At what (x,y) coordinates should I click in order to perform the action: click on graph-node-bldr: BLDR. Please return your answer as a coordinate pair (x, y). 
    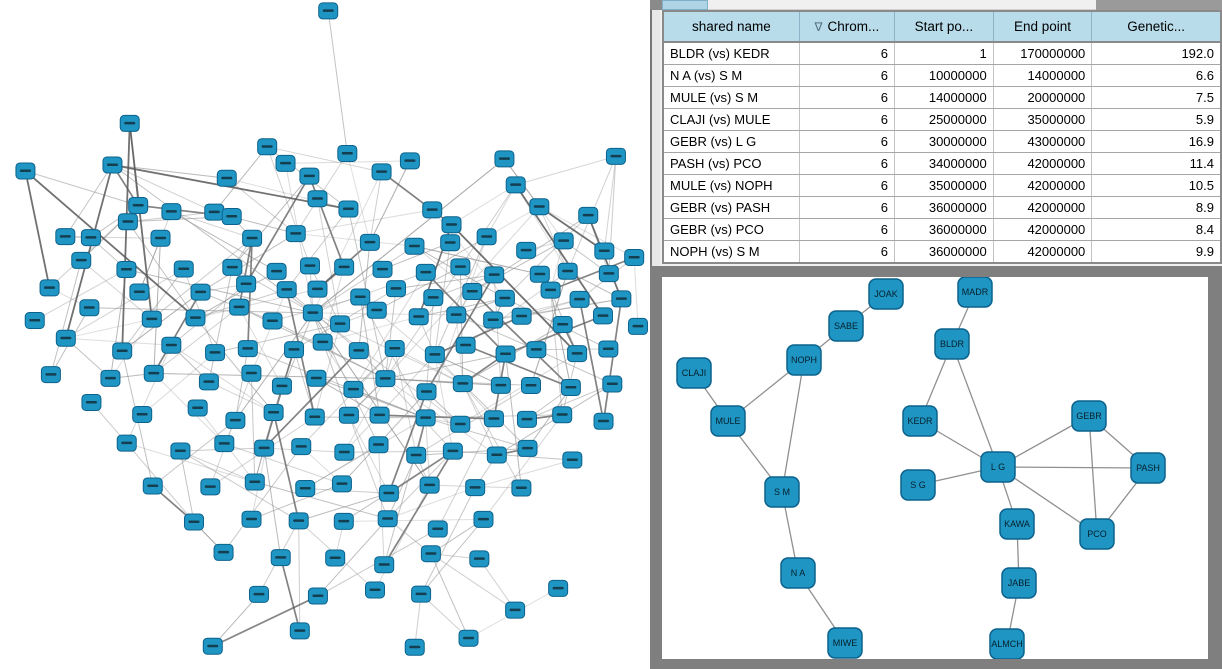
    Looking at the image, I should click on (952, 344).